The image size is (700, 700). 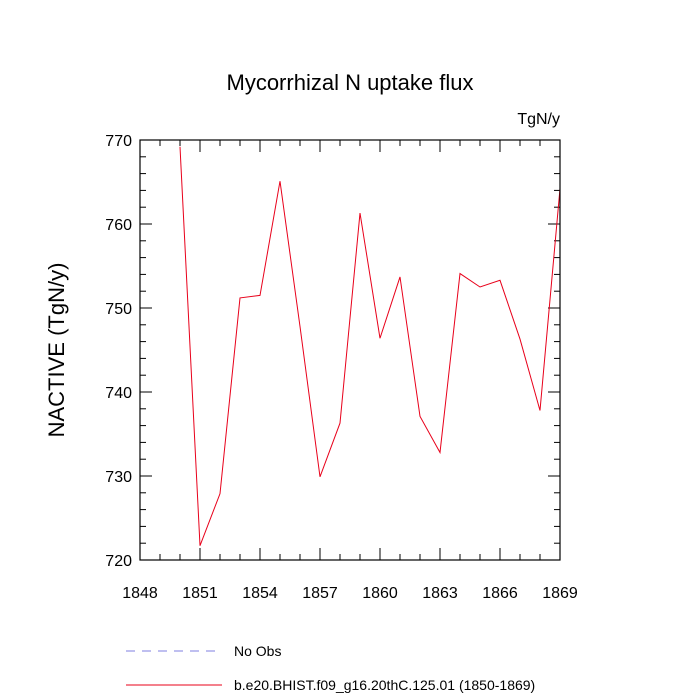 I want to click on units-label: TgN/y, so click(x=538, y=119).